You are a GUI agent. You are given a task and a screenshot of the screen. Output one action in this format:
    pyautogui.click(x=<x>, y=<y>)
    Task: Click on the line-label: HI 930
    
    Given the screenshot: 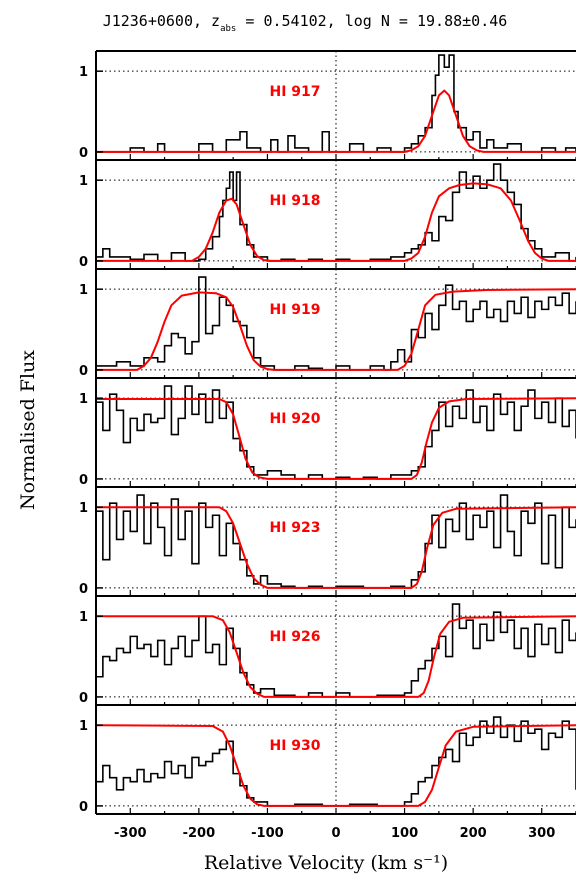 What is the action you would take?
    pyautogui.click(x=294, y=746)
    